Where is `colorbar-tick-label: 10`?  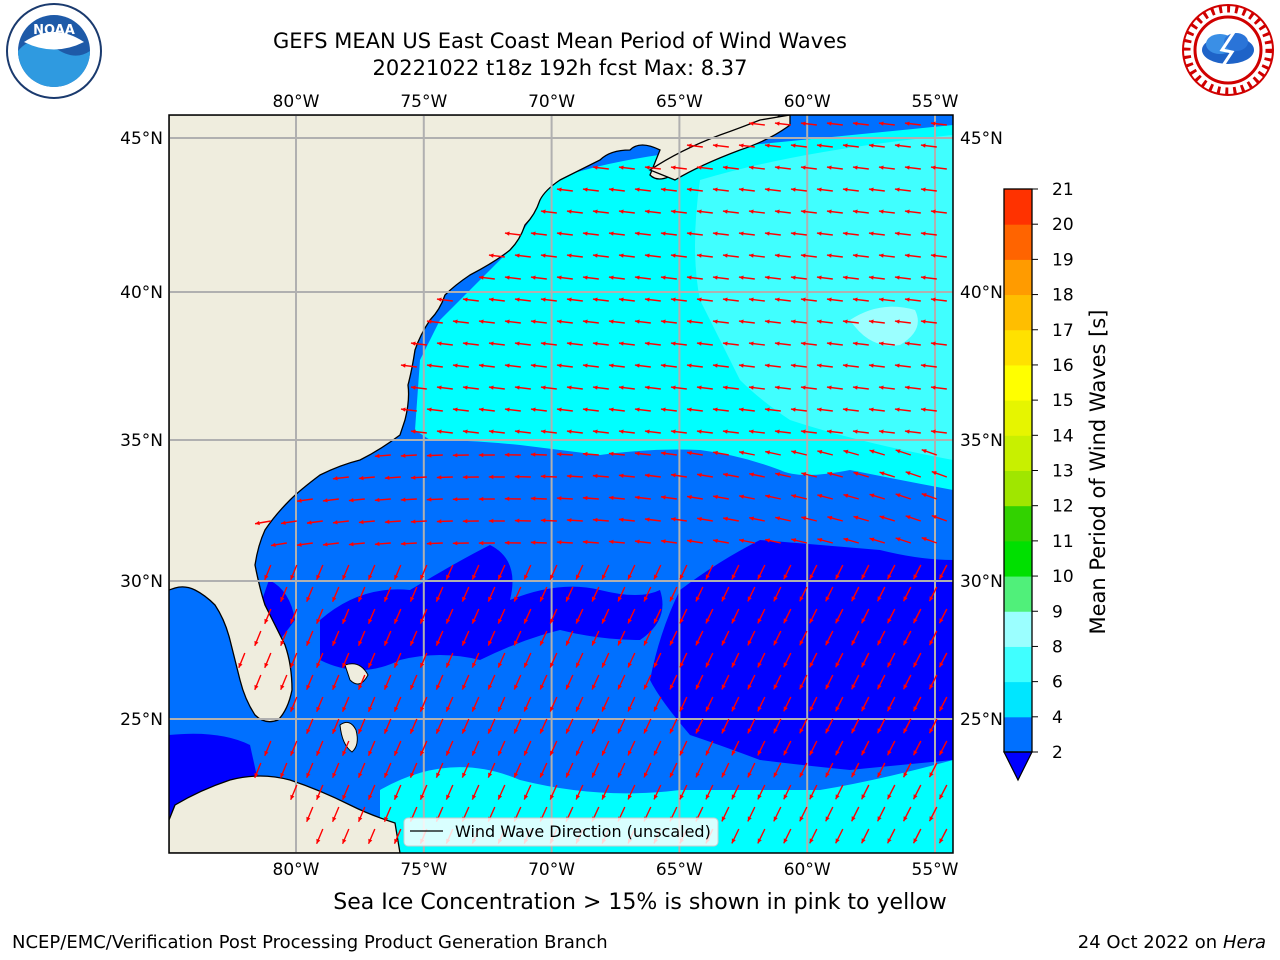
colorbar-tick-label: 10 is located at coordinates (1063, 577).